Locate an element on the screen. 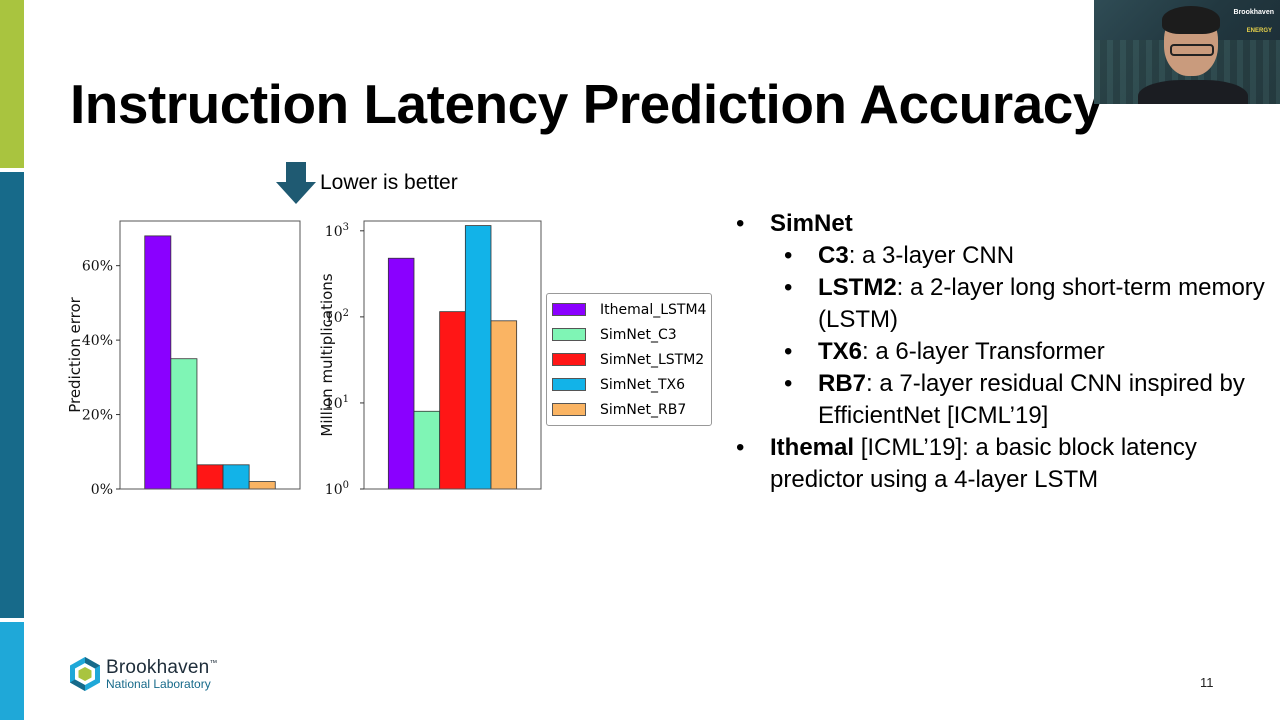 This screenshot has height=720, width=1280. prediction-error-chart: 0% 20% 40% 60% Prediction error is located at coordinates (184, 355).